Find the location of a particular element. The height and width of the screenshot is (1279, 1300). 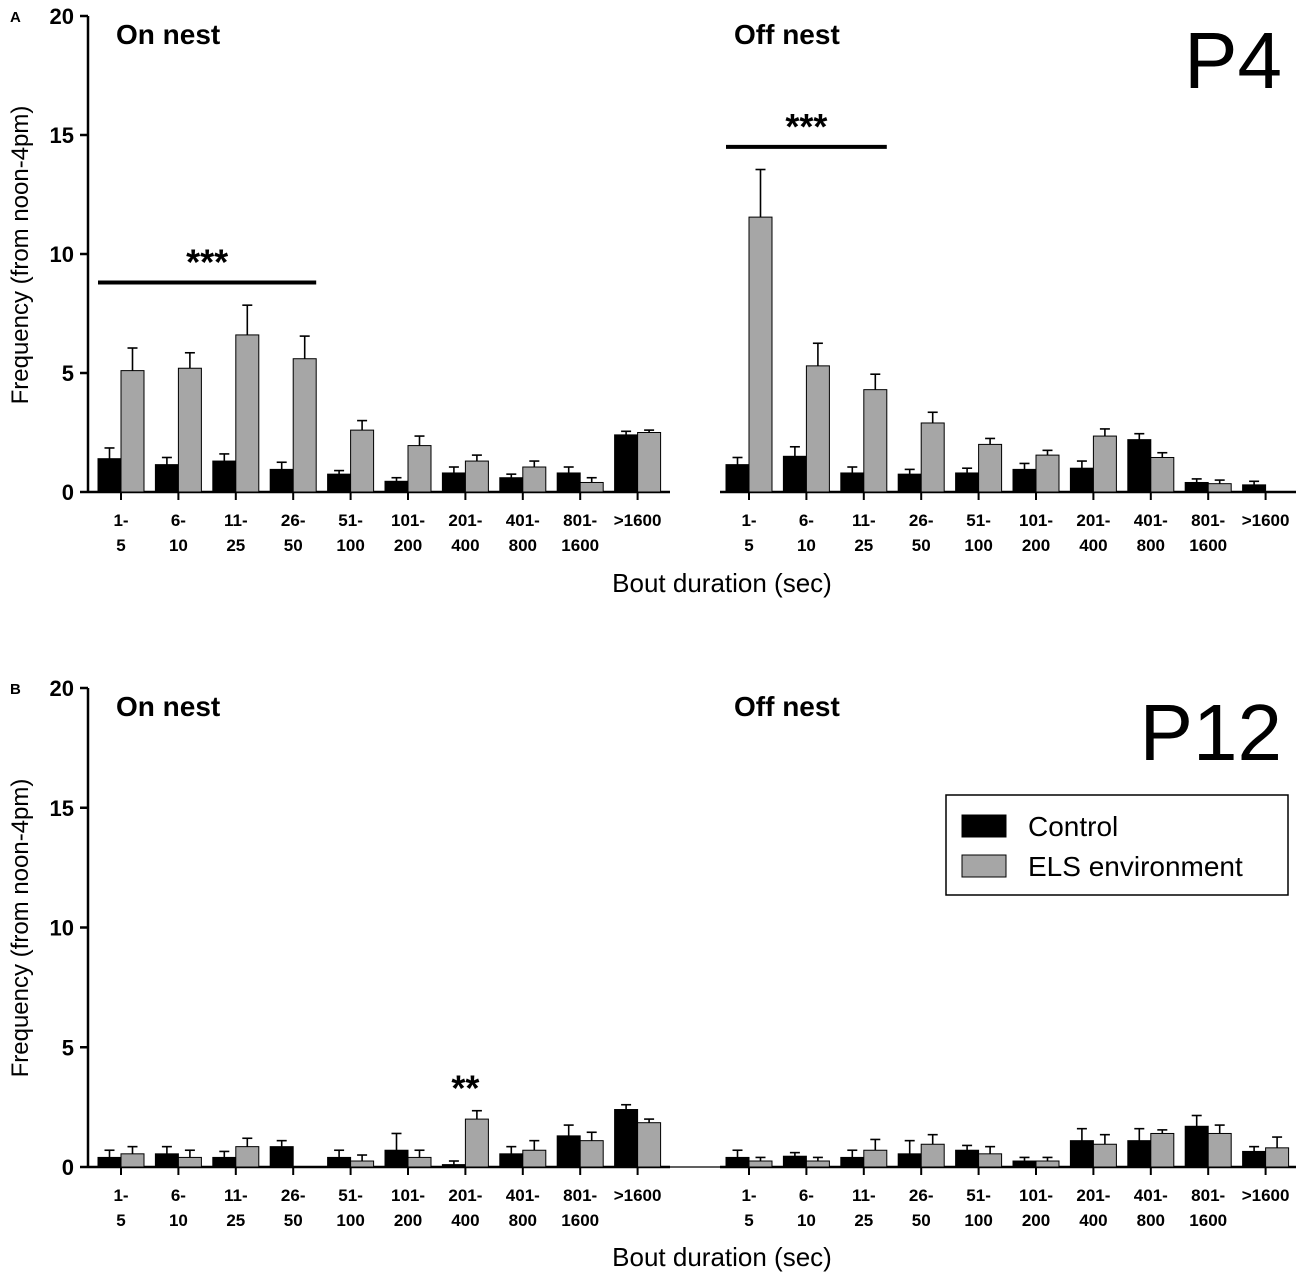

y-tick-label: 10 is located at coordinates (62, 254).